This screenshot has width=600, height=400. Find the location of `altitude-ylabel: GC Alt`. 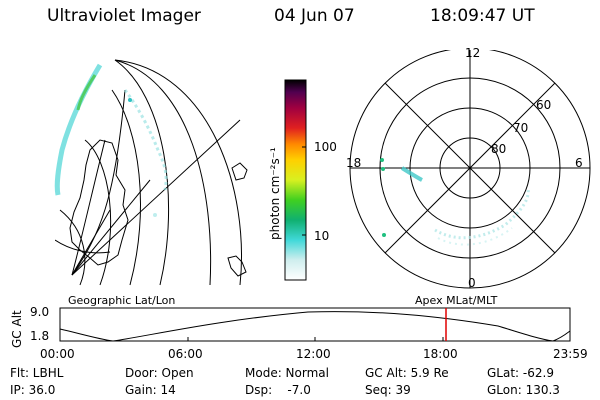

altitude-ylabel: GC Alt is located at coordinates (17, 329).